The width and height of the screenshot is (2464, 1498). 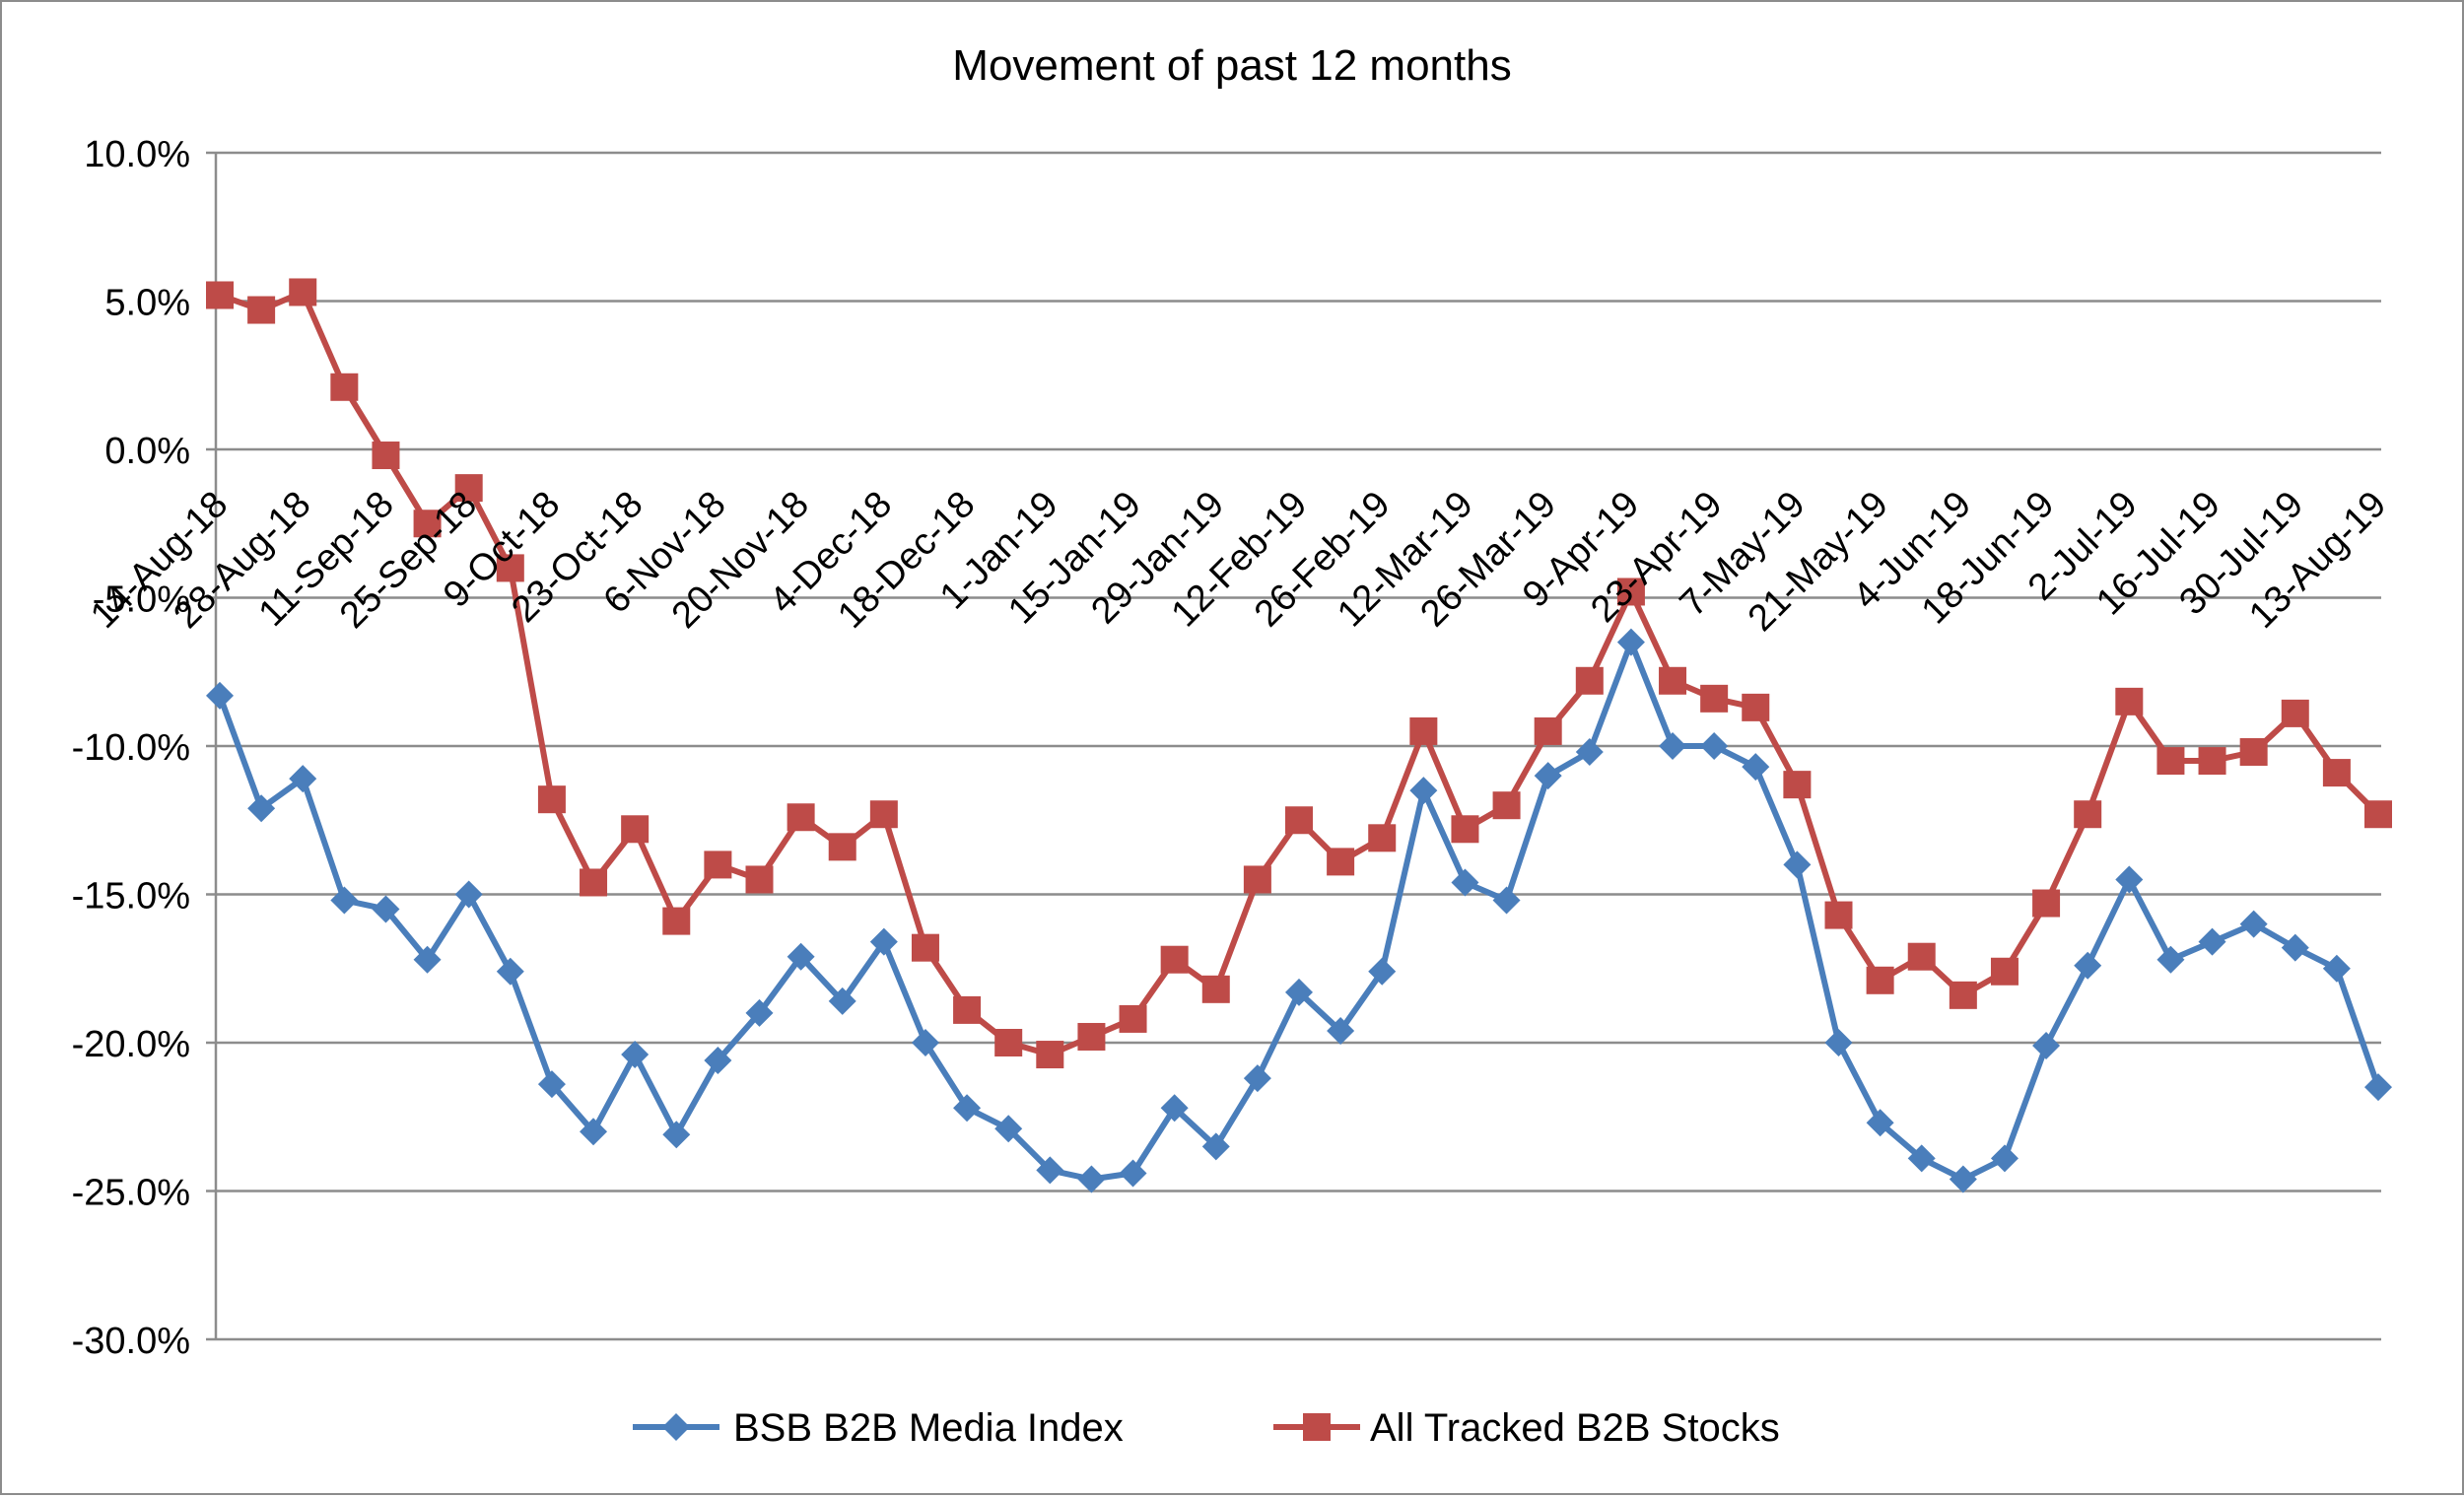 I want to click on y-tick-label: 5.0%, so click(x=147, y=303).